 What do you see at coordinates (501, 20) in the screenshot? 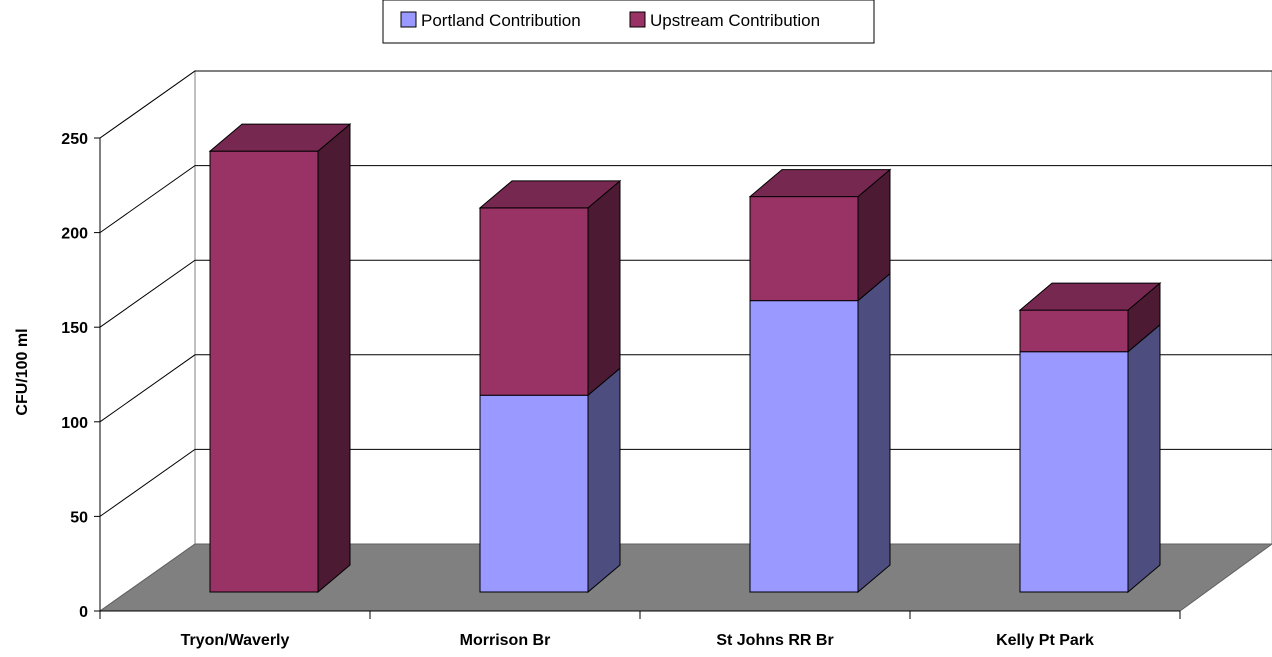
I see `legend-label-portland: Portland Contribution` at bounding box center [501, 20].